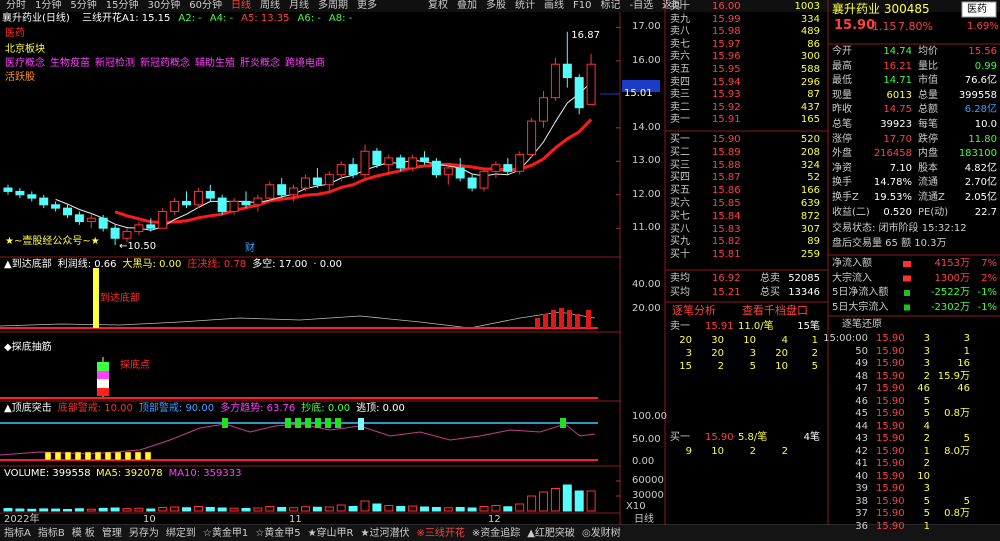  I want to click on indicator-tick-label: 40.00, so click(646, 284).